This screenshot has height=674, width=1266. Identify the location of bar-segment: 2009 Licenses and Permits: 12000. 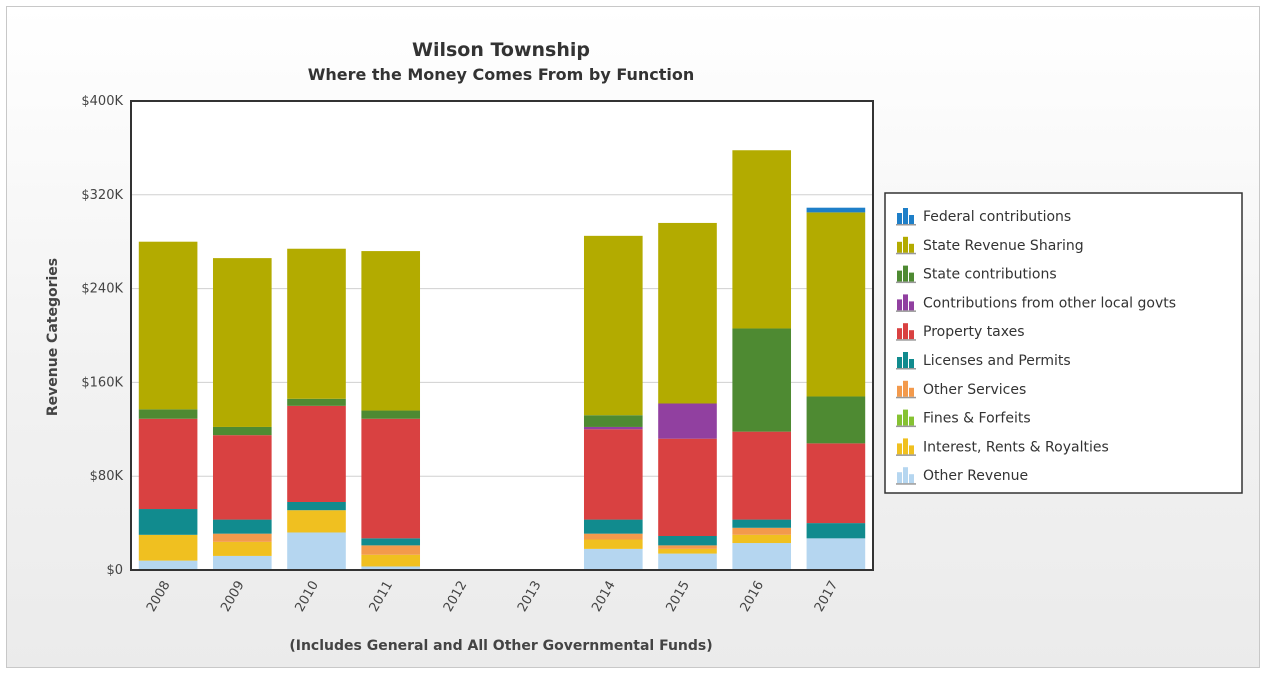
(242, 526).